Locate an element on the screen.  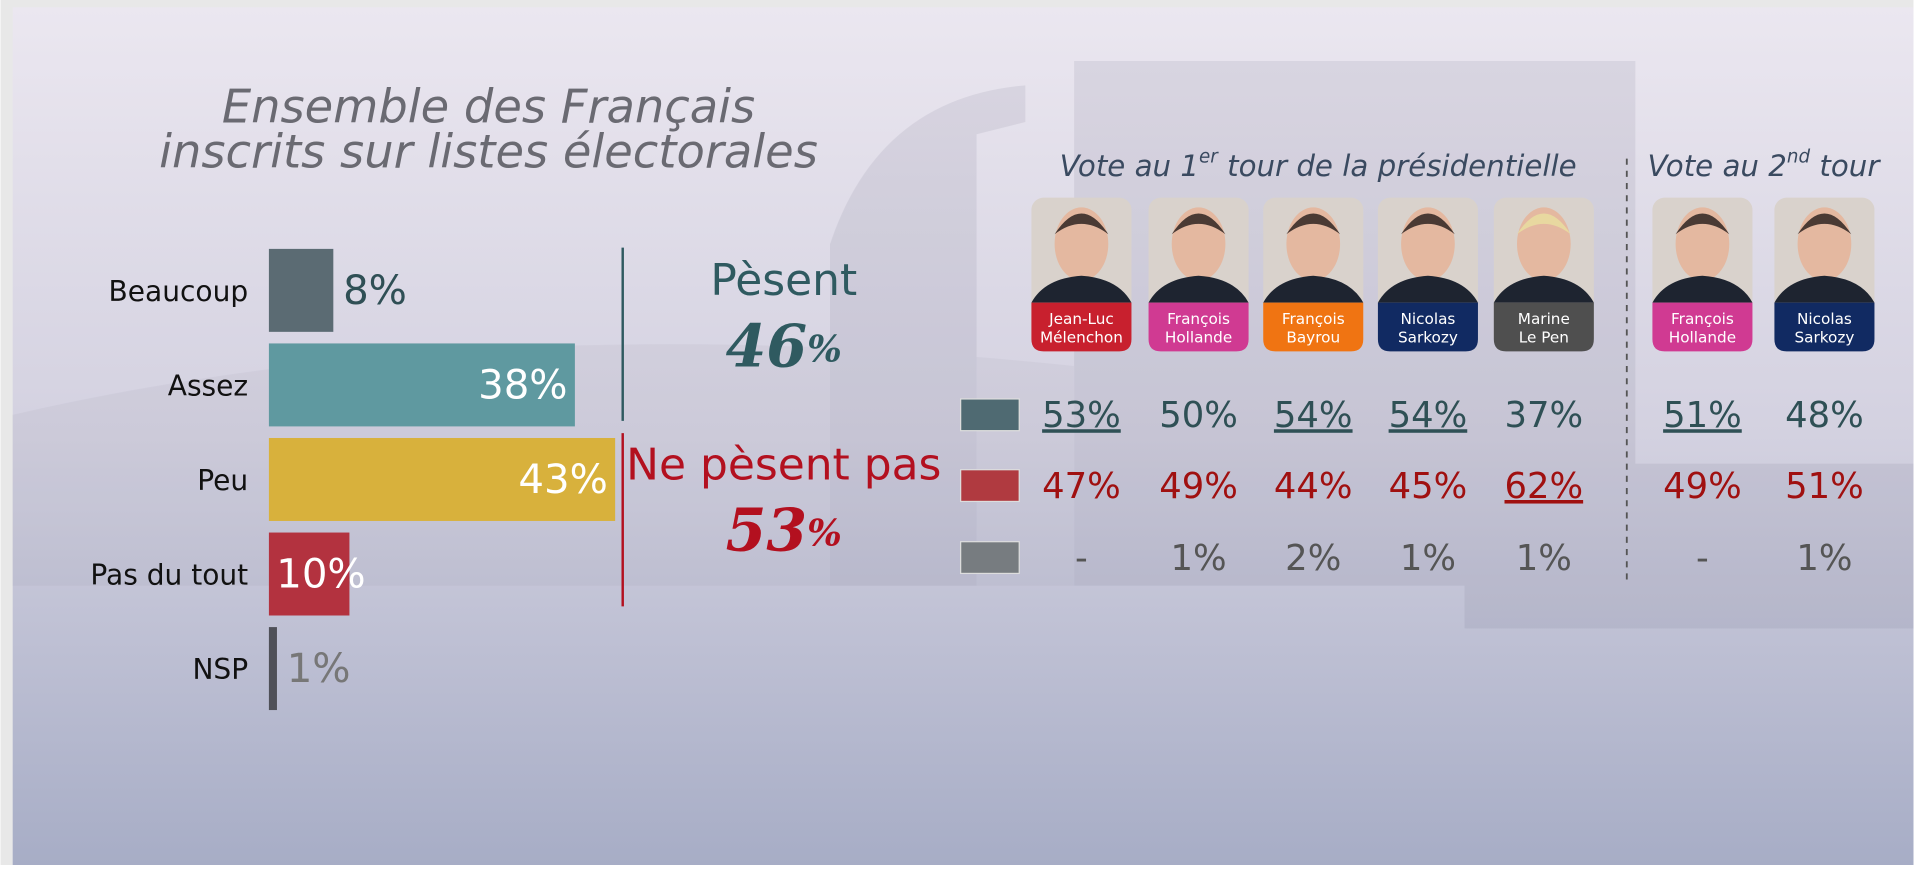
category-label: Peu is located at coordinates (222, 480).